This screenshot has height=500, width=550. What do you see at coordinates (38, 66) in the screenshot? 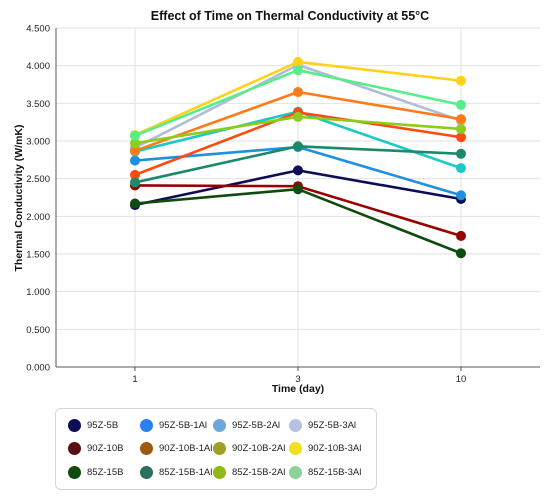
I see `y-tick-label: 4.000` at bounding box center [38, 66].